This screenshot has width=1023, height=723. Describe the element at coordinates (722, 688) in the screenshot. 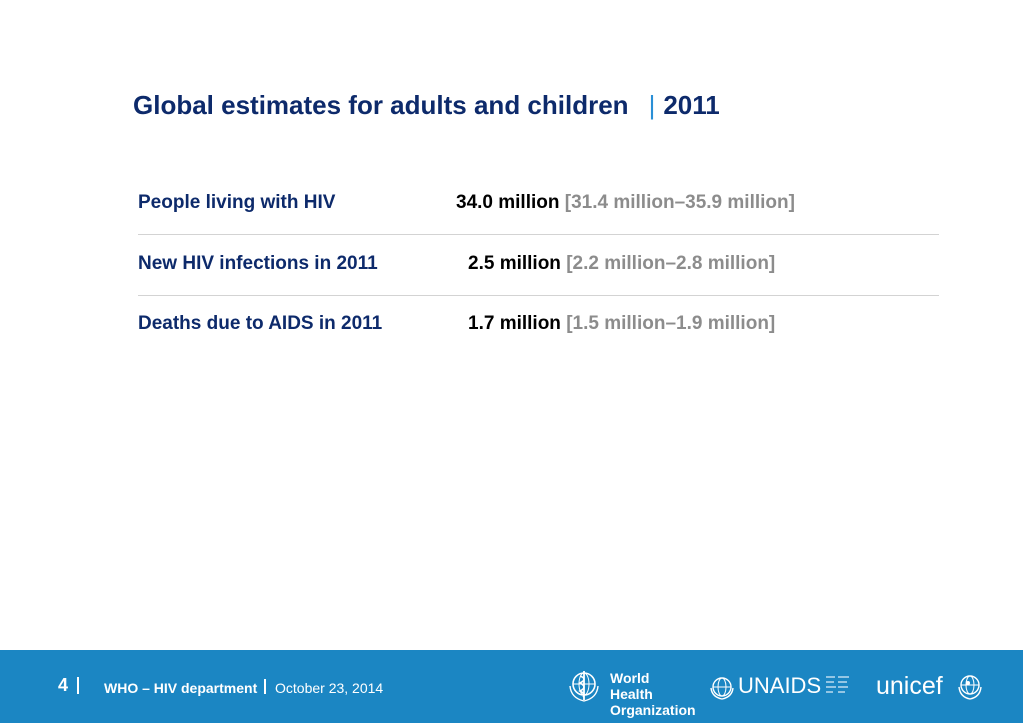

I see `un-emblem-icon` at that location.